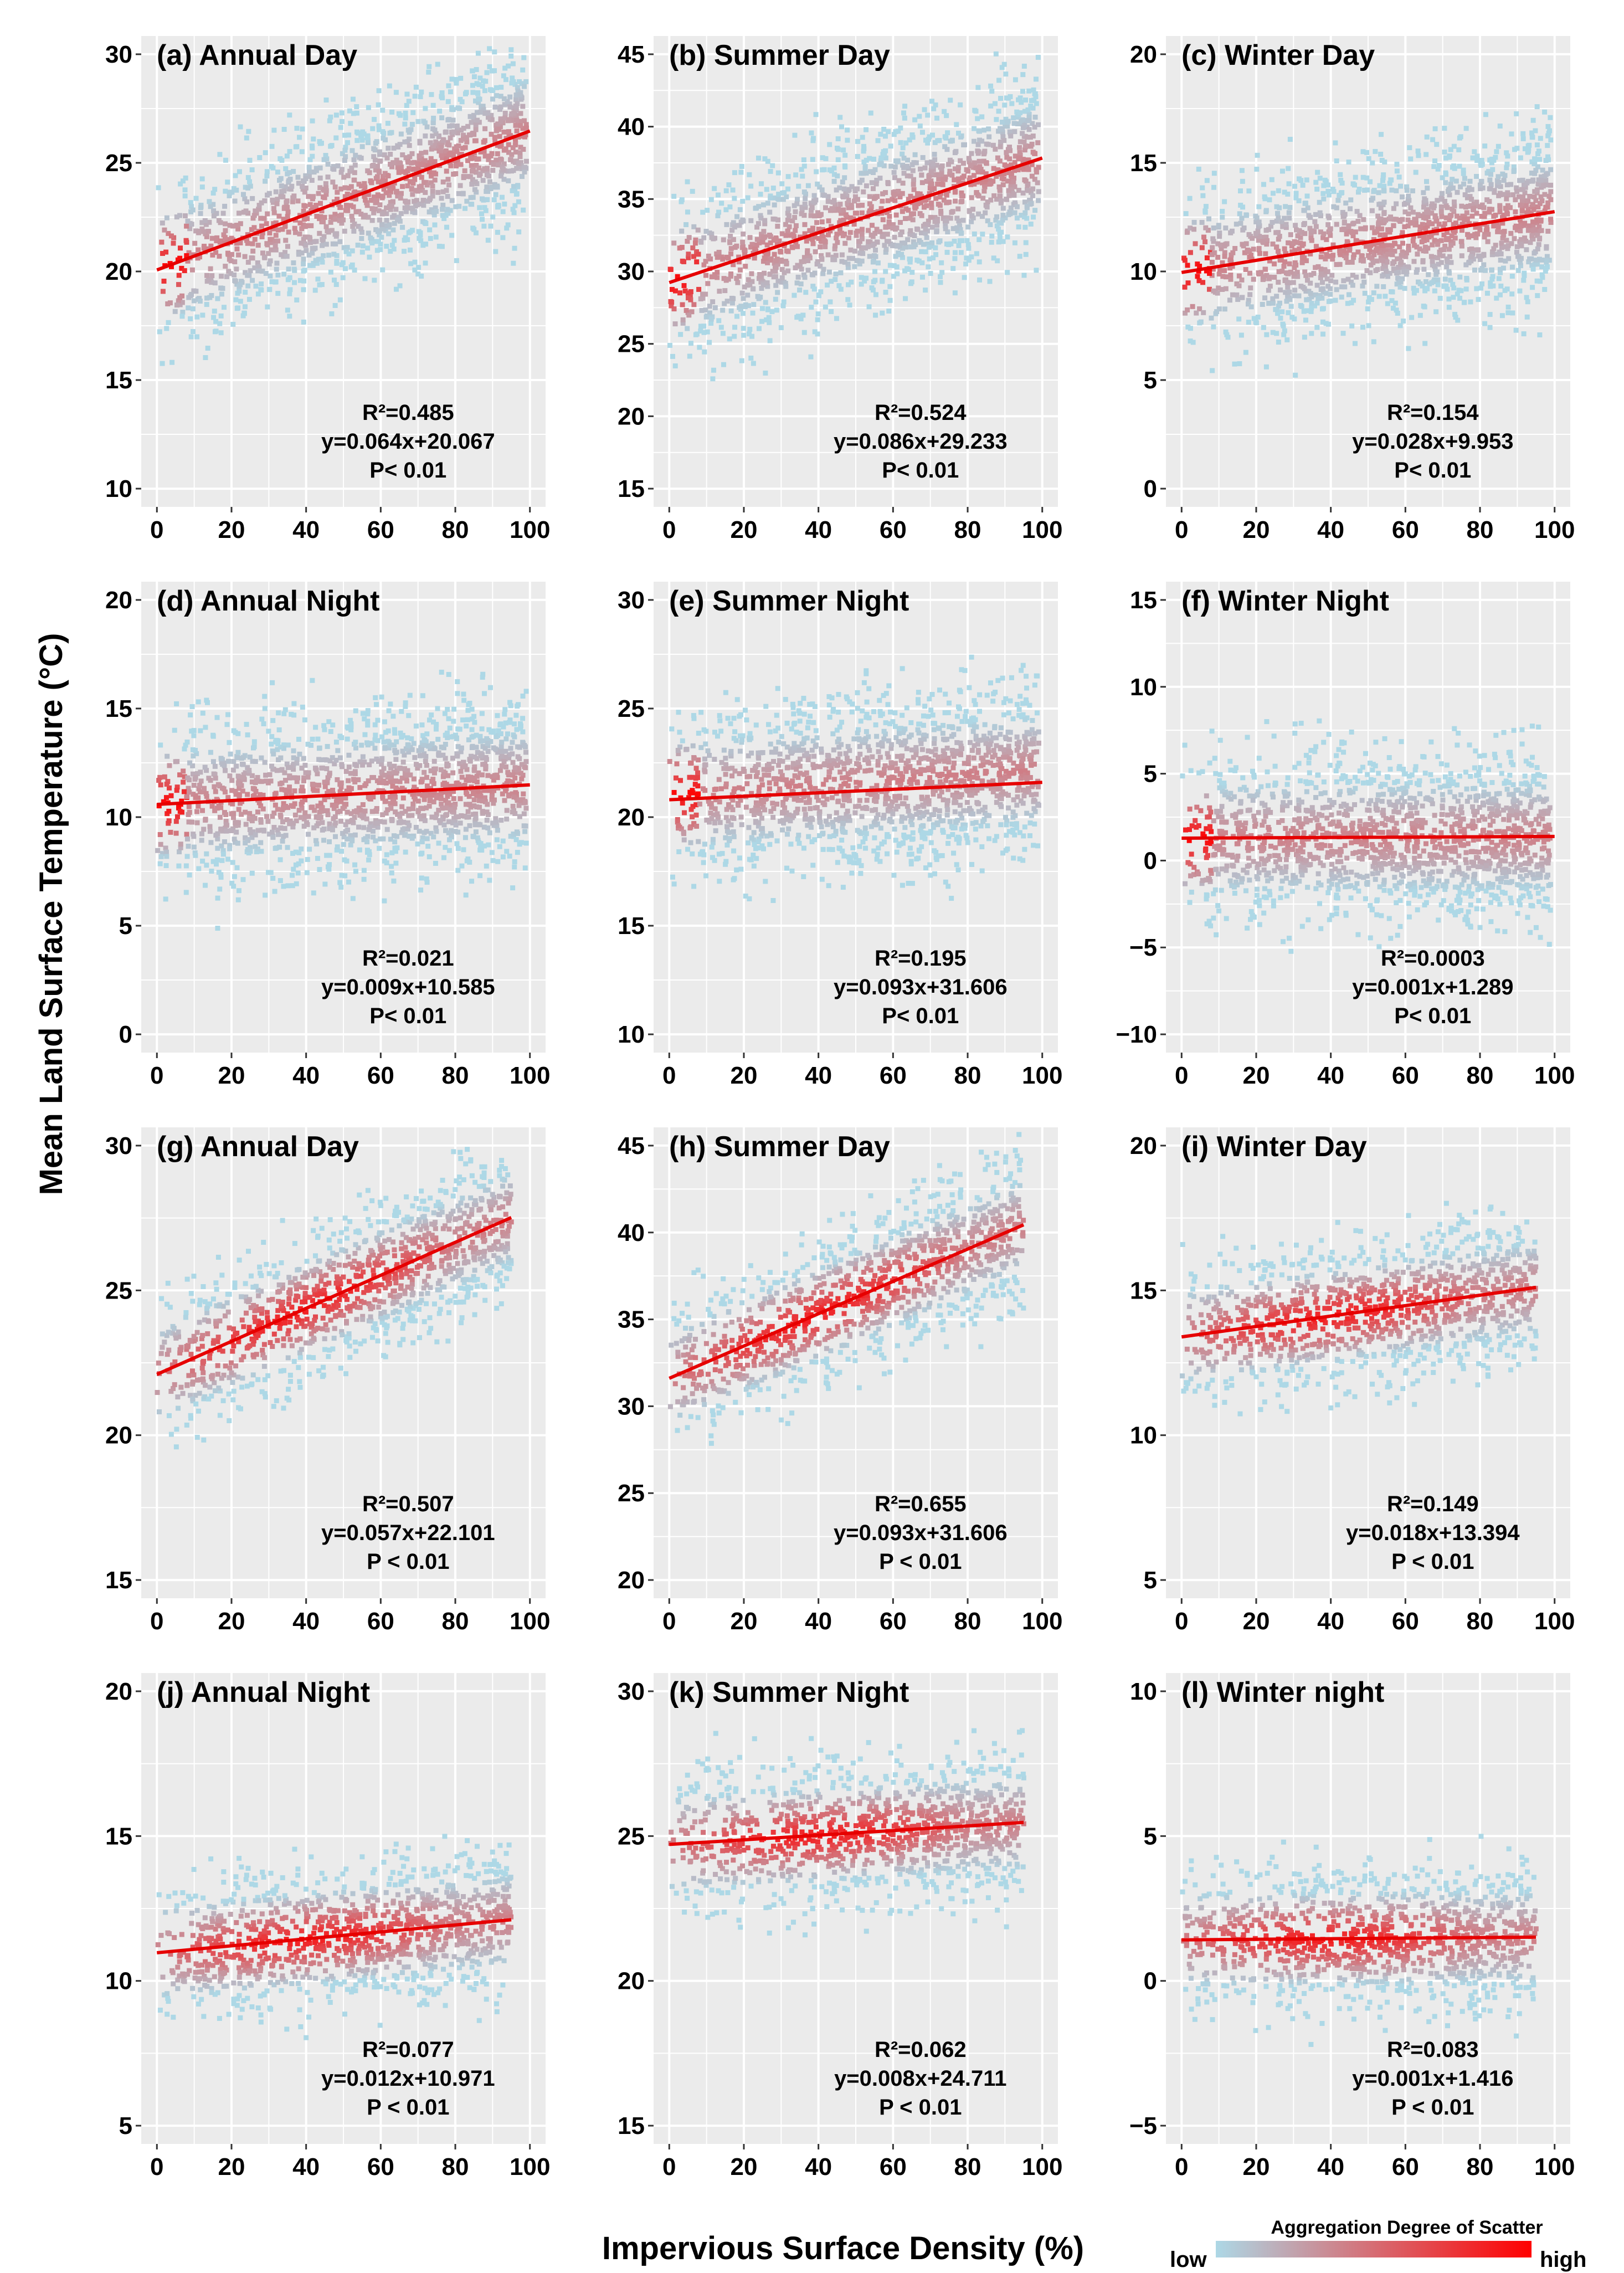 This screenshot has height=2273, width=1624. I want to click on x-tick-label: 100, so click(1555, 529).